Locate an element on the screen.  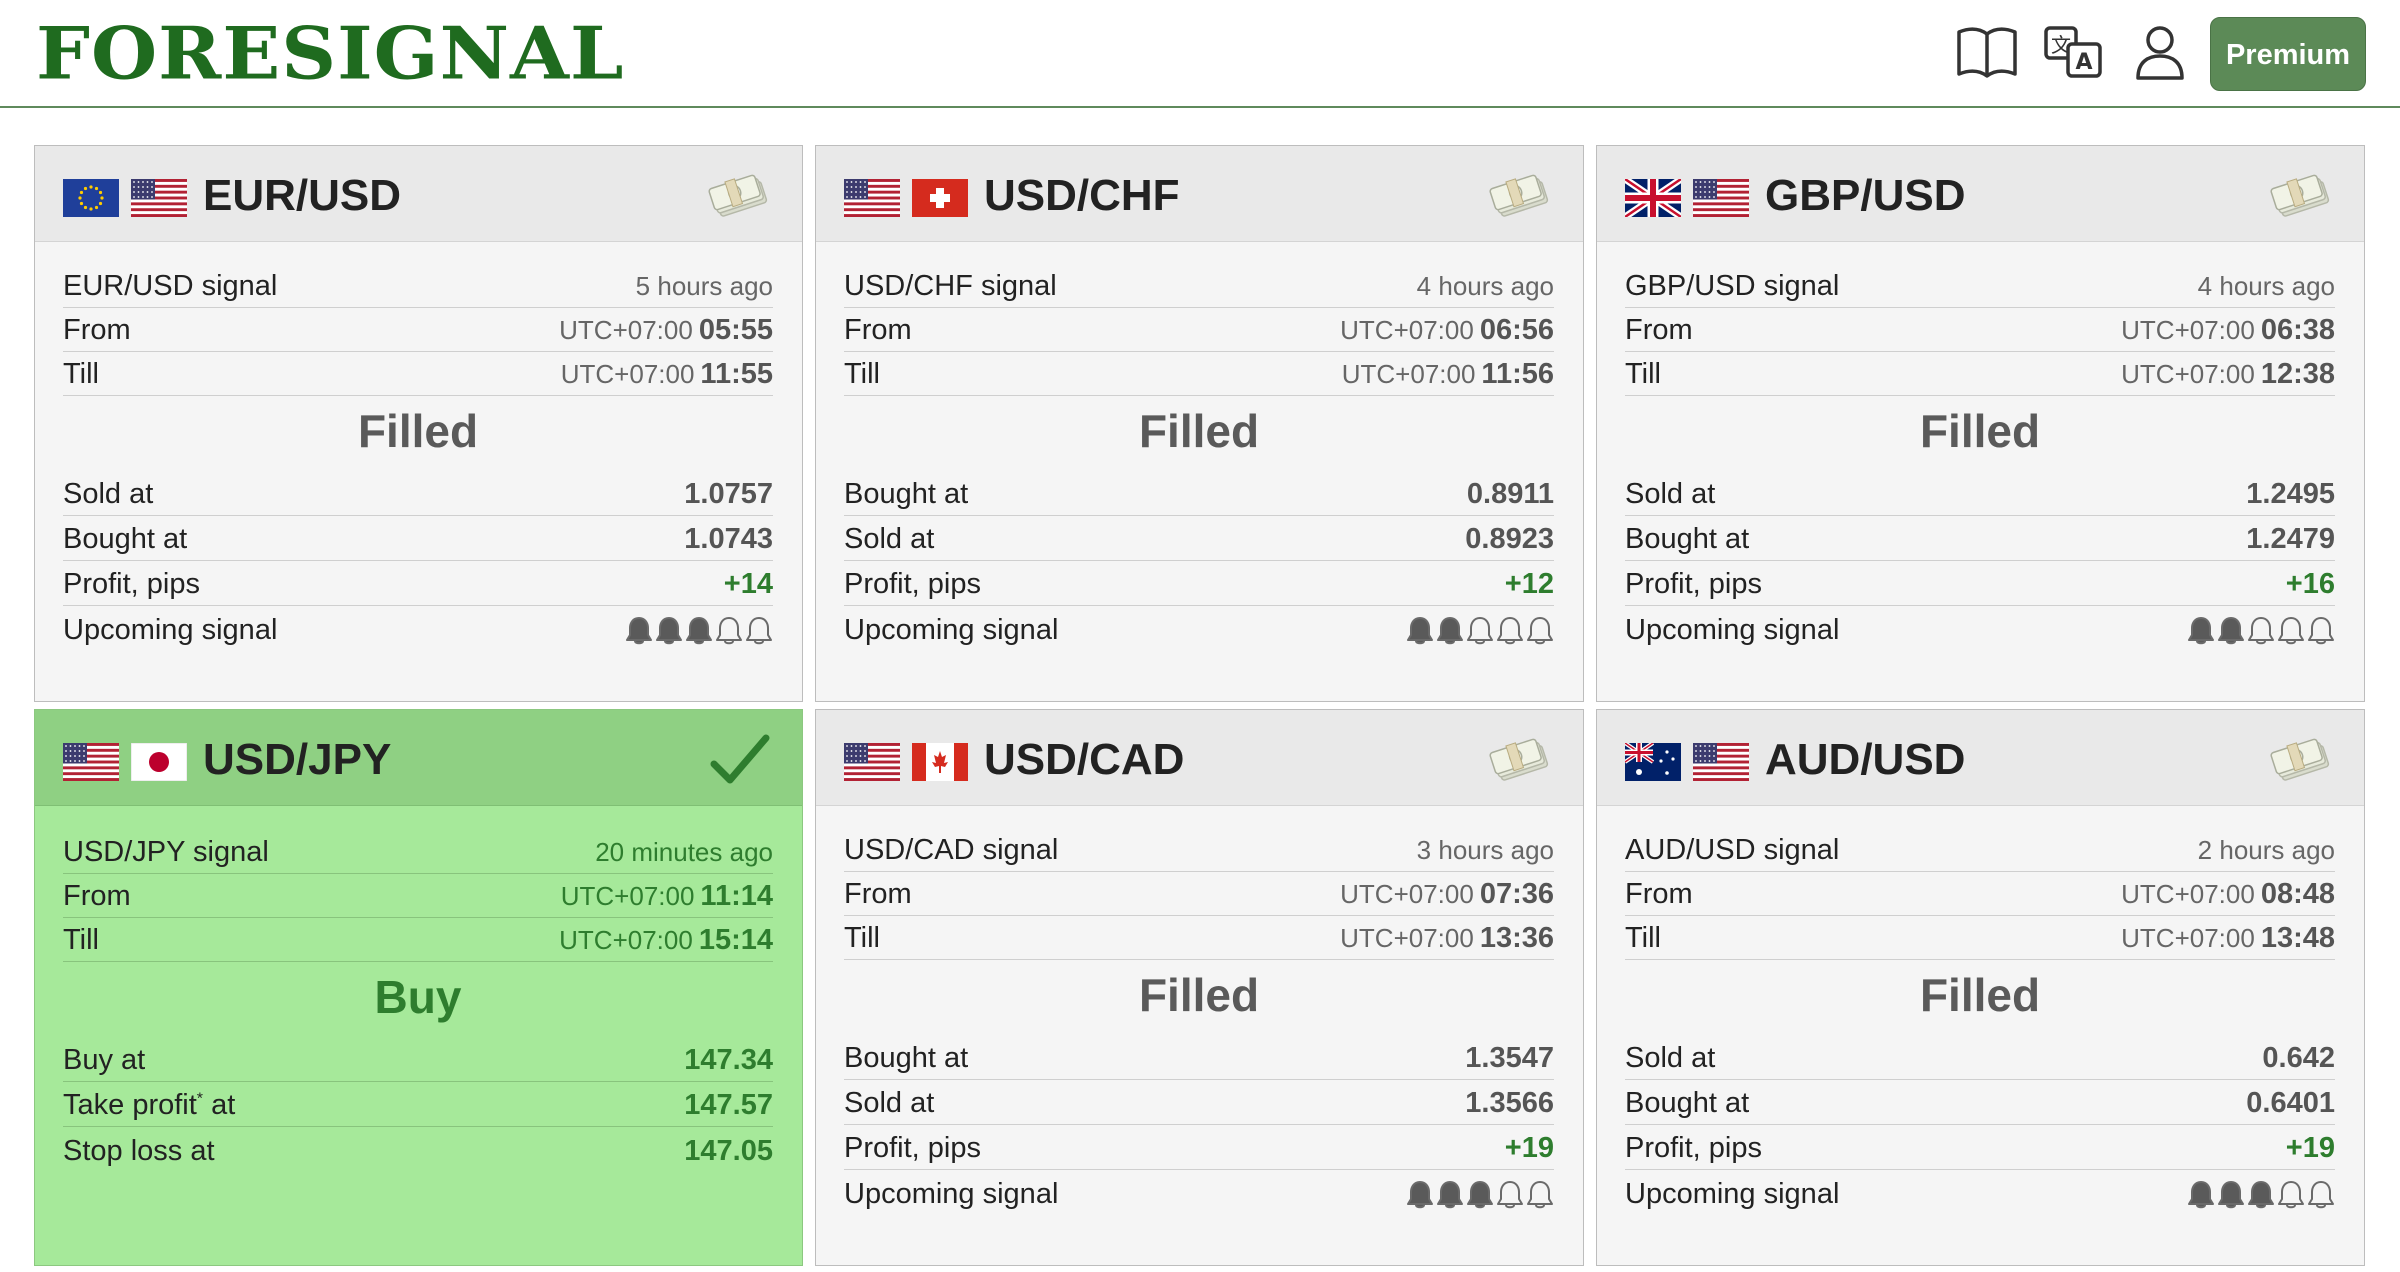
user-icon is located at coordinates (2160, 52).